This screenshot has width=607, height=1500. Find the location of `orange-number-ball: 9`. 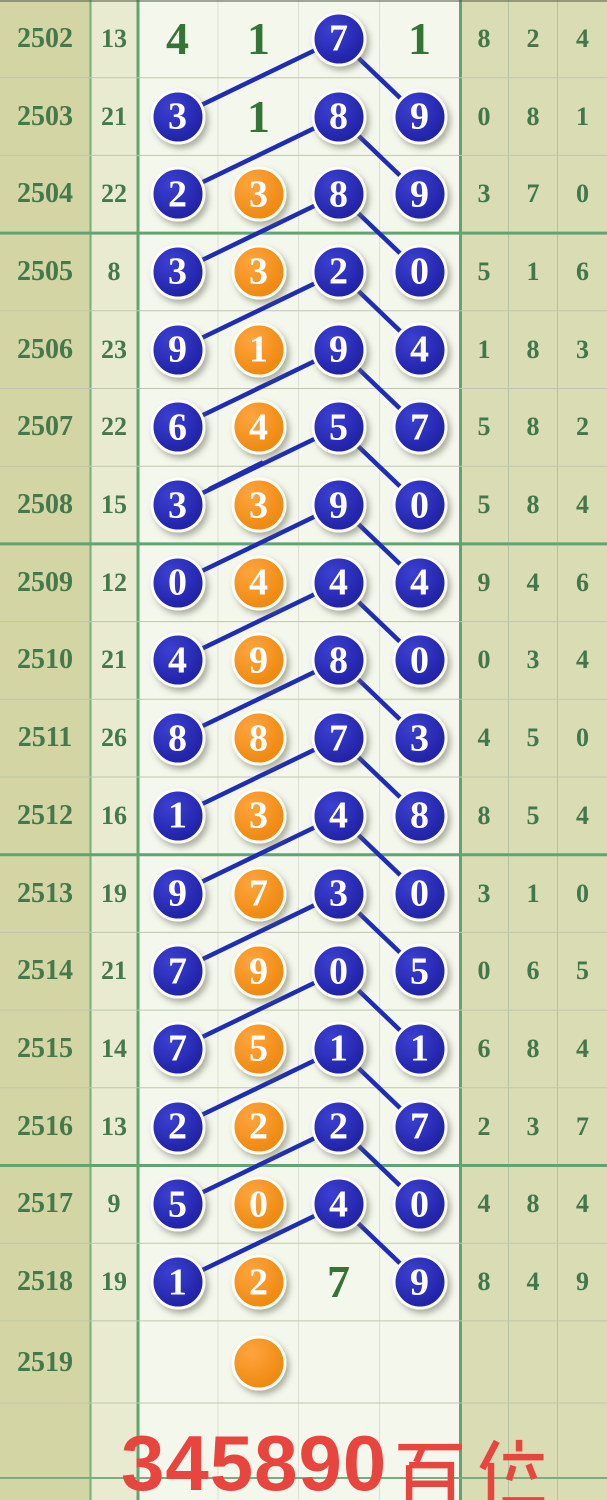

orange-number-ball: 9 is located at coordinates (258, 971).